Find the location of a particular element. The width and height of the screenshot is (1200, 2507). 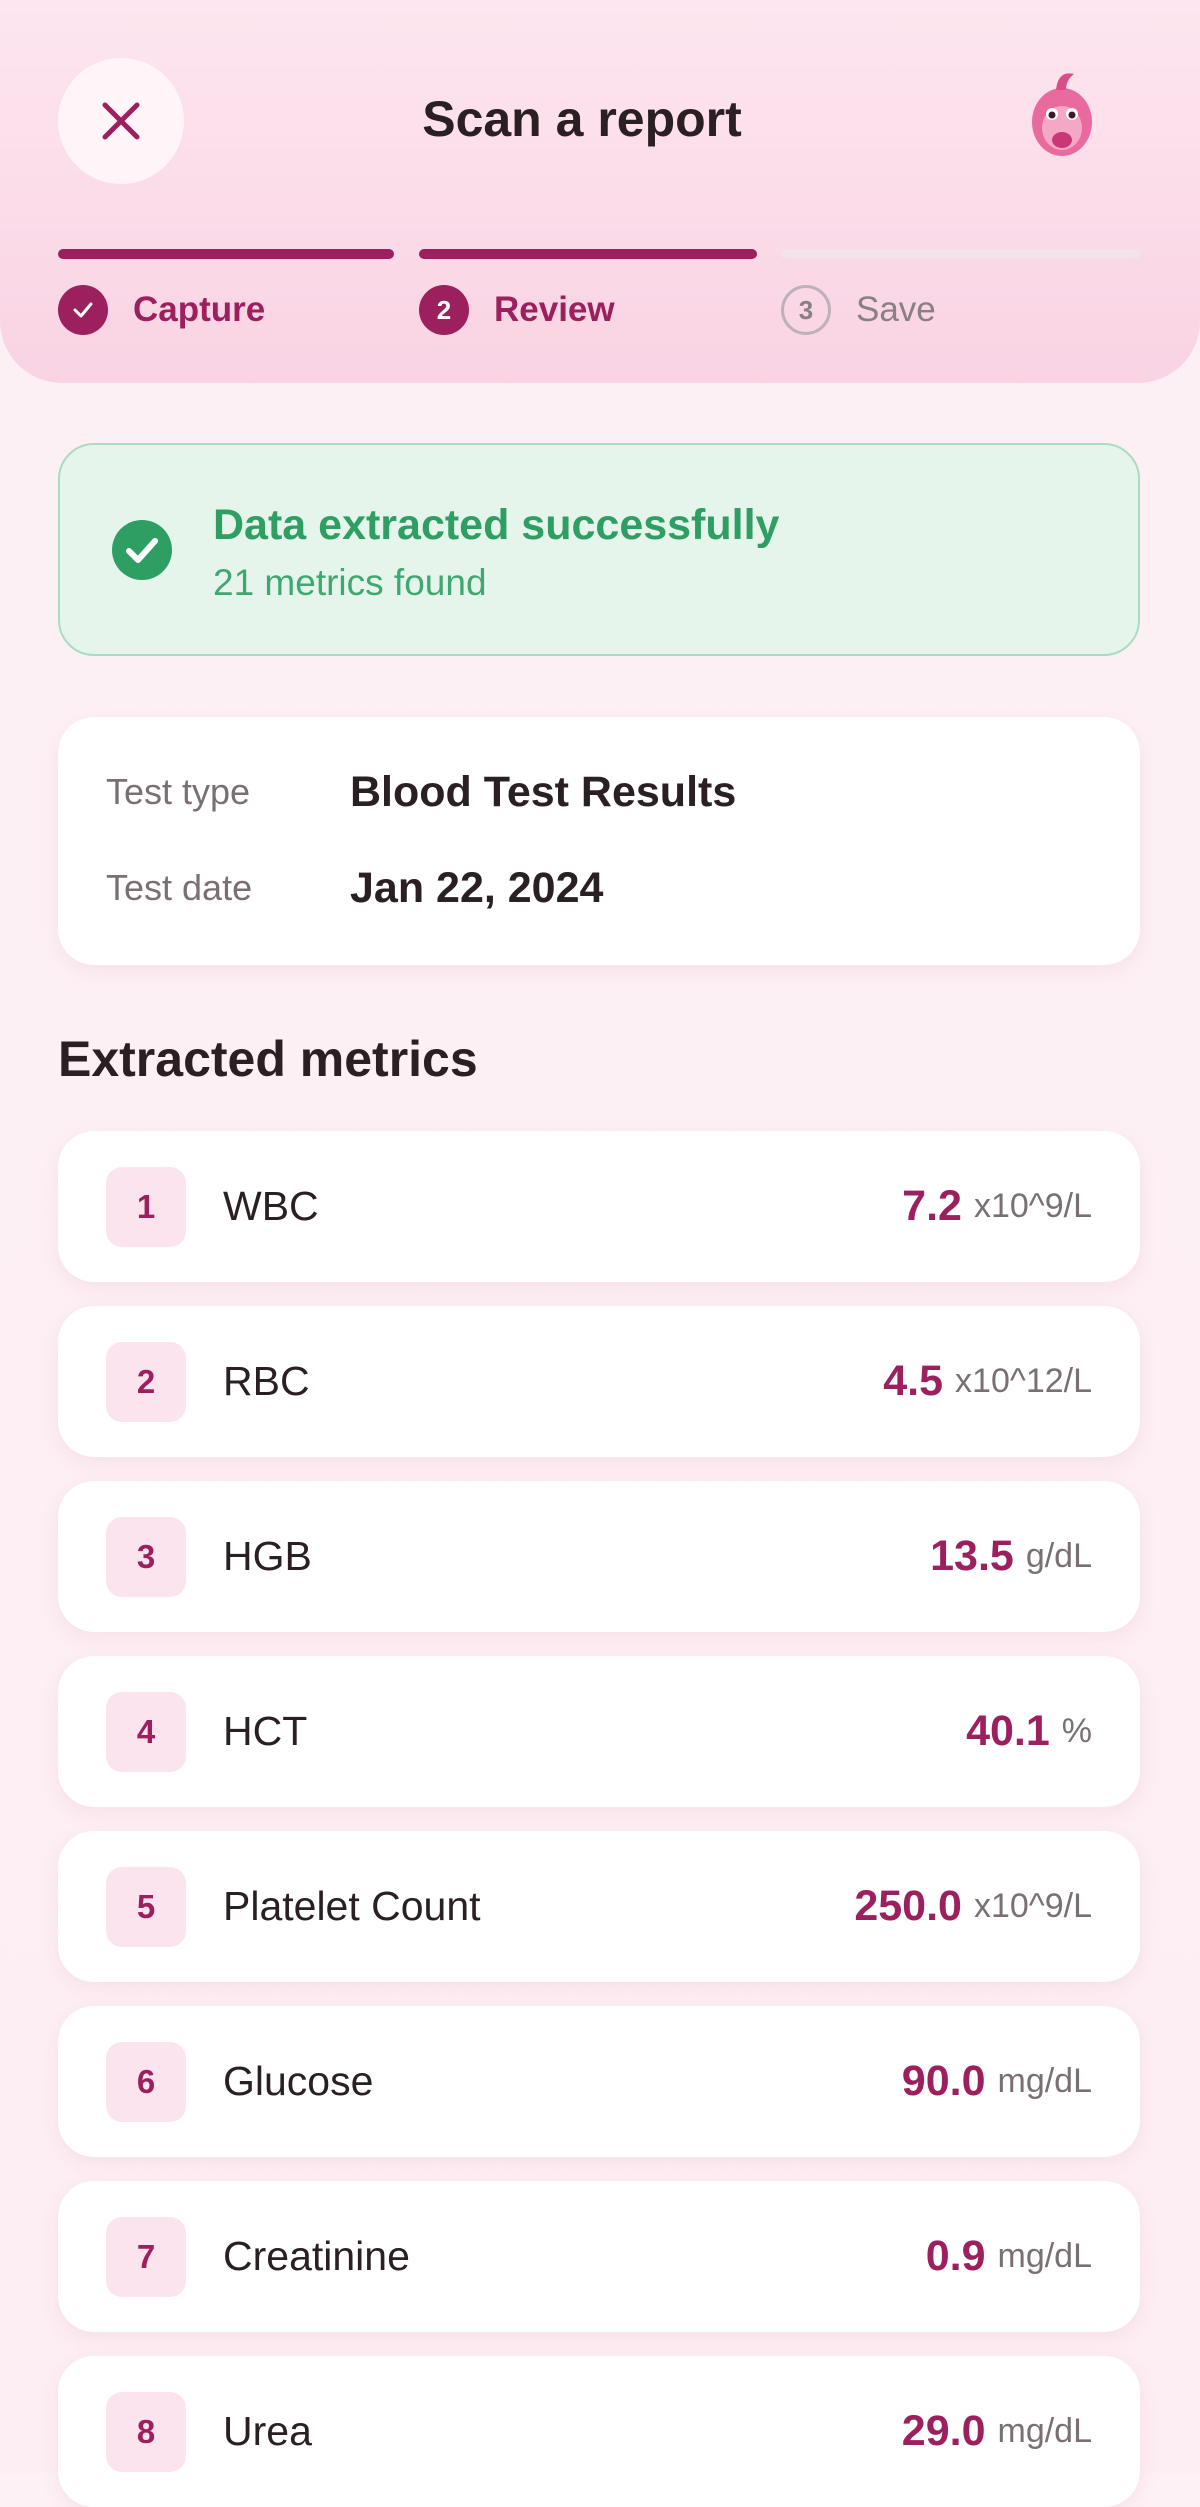

metric-name: Creatinine is located at coordinates (316, 2256).